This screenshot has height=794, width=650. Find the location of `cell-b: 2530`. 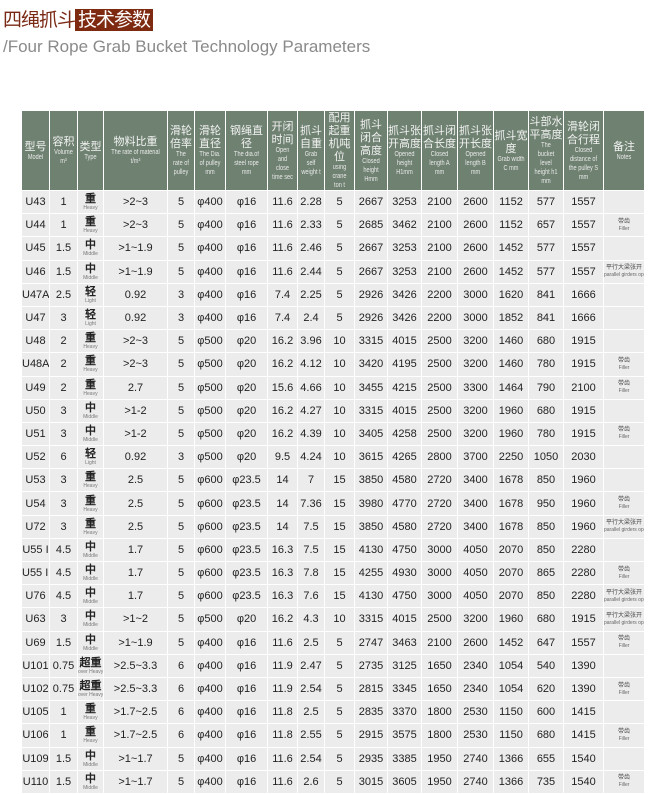

cell-b: 2530 is located at coordinates (475, 735).